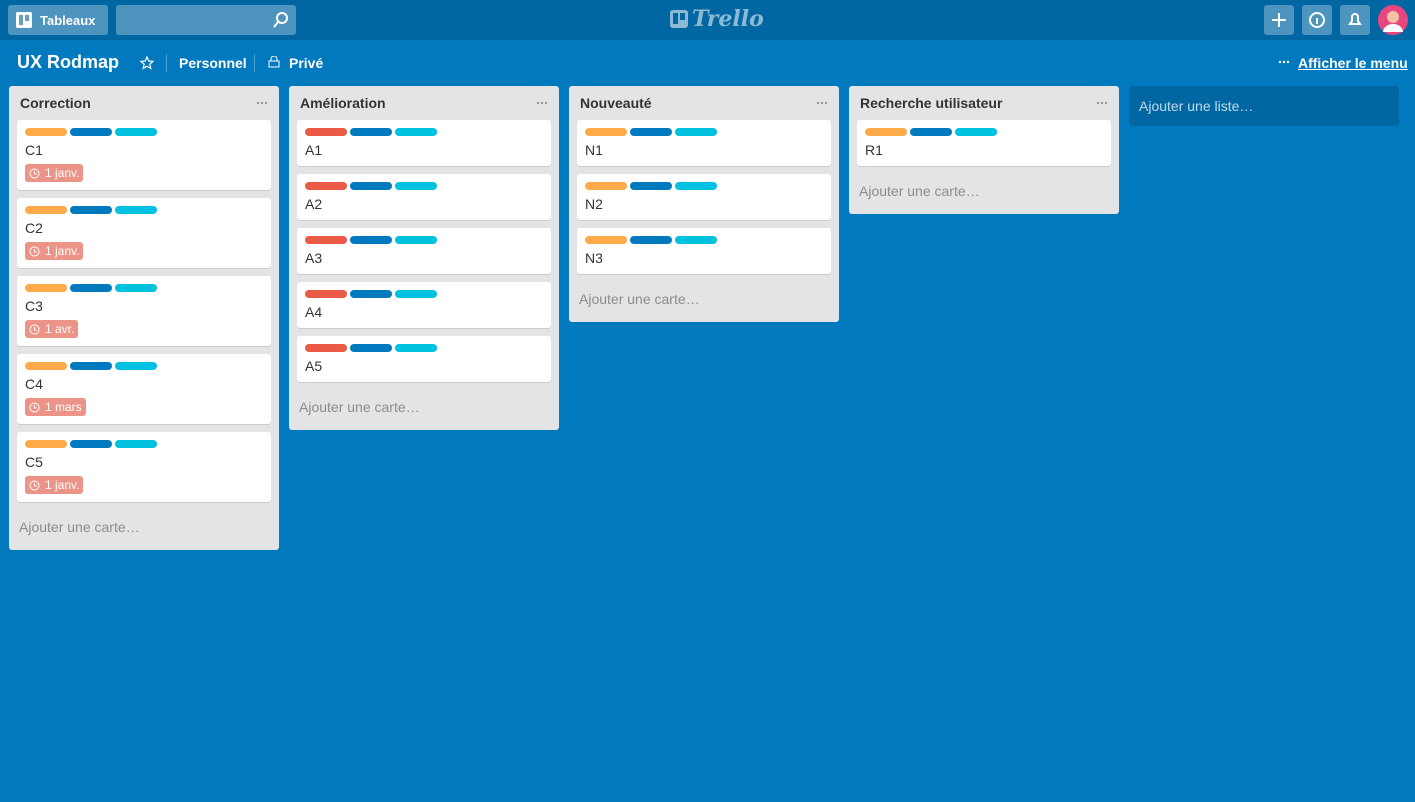 This screenshot has height=802, width=1415. What do you see at coordinates (60, 329) in the screenshot?
I see `due-date: 1 avr.` at bounding box center [60, 329].